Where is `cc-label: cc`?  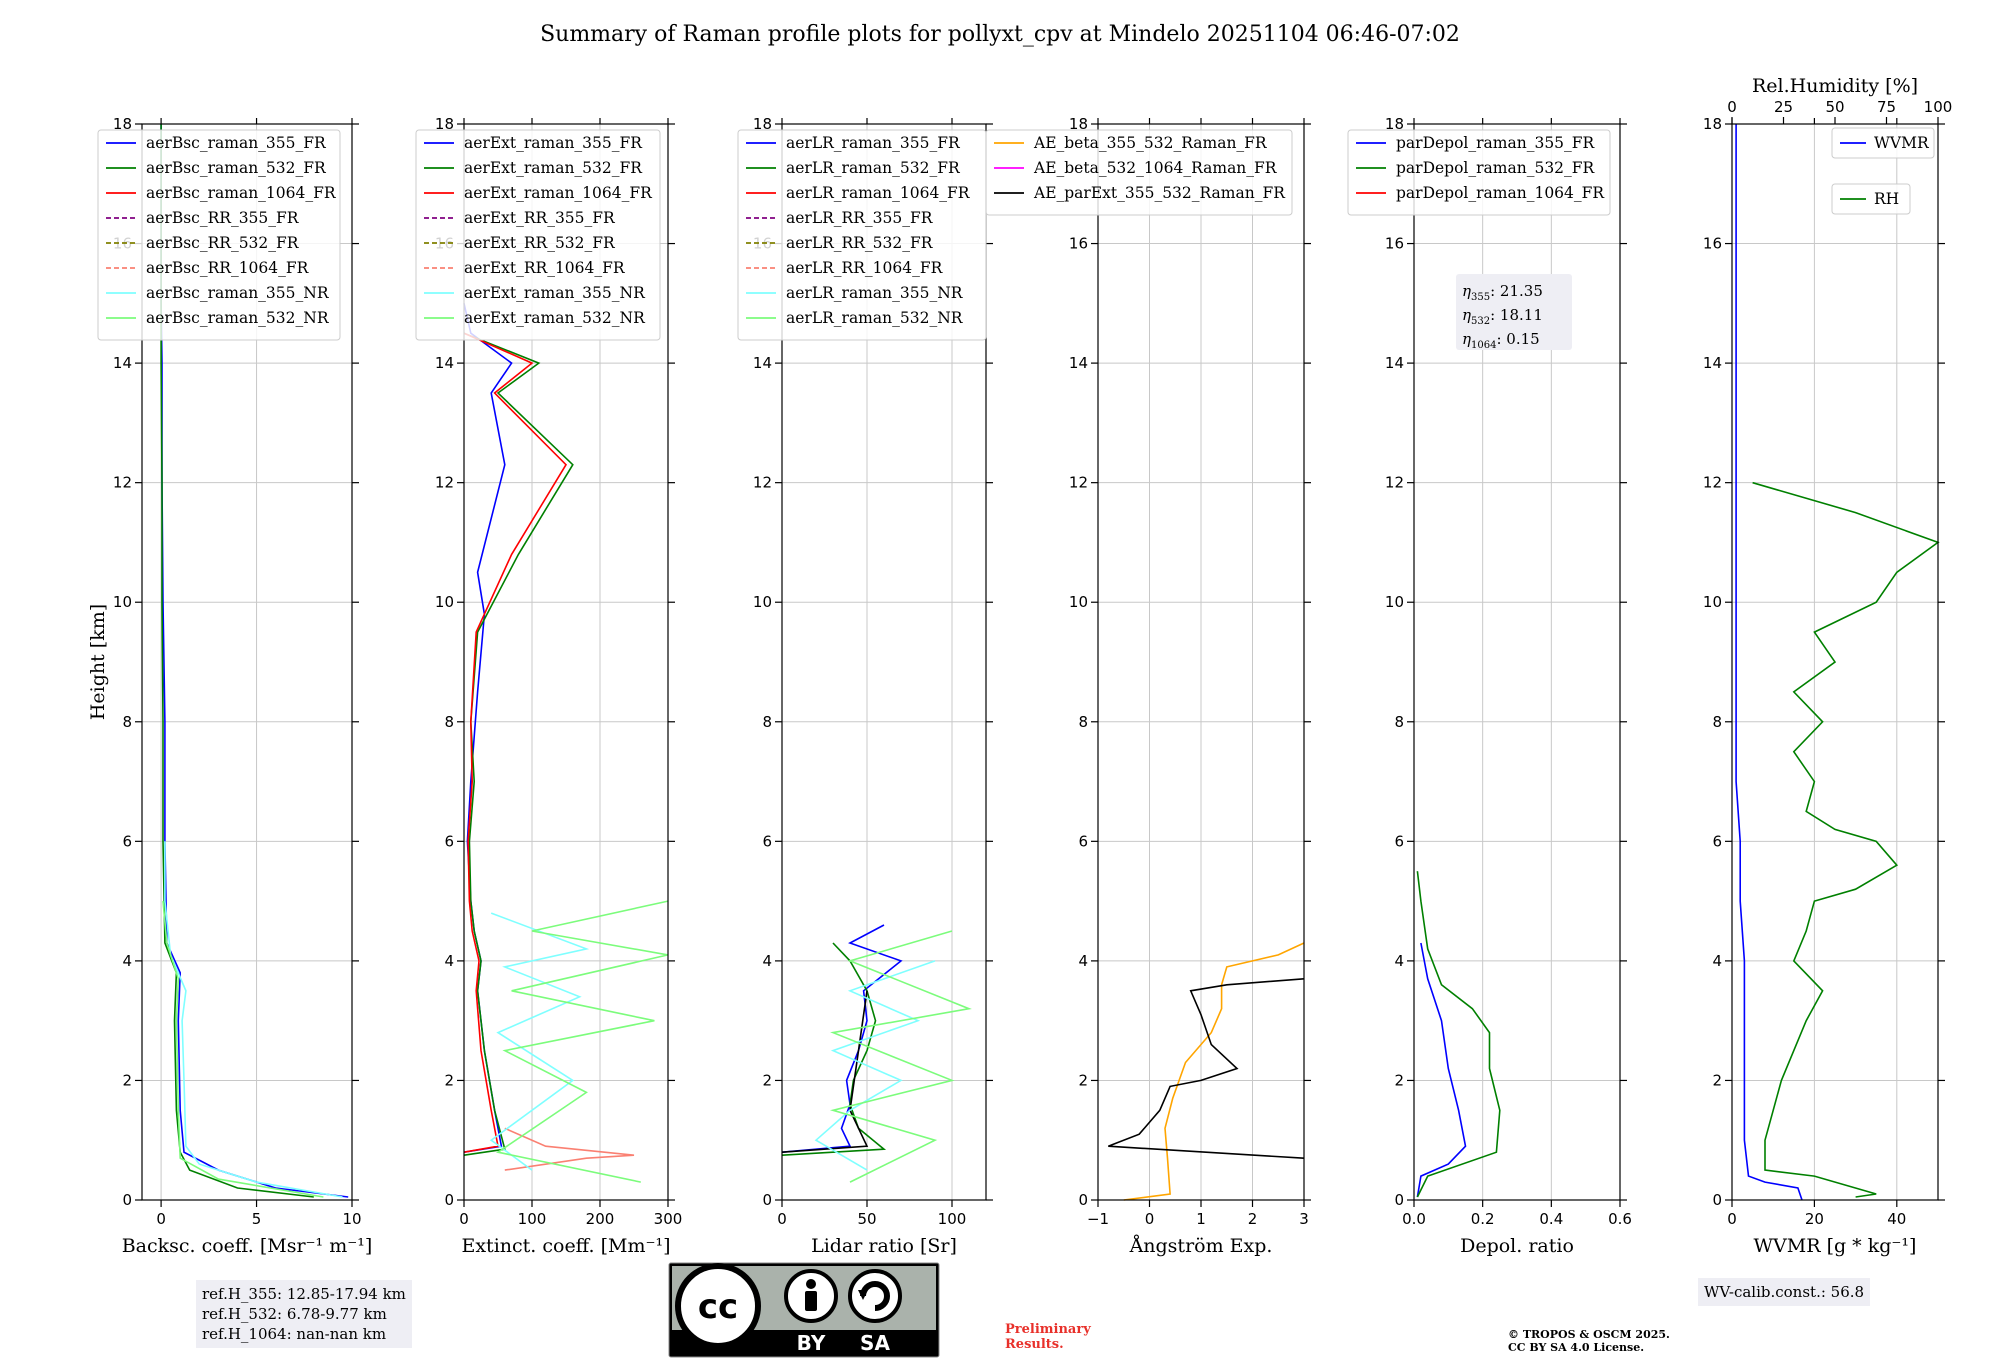
cc-label: cc is located at coordinates (718, 1307).